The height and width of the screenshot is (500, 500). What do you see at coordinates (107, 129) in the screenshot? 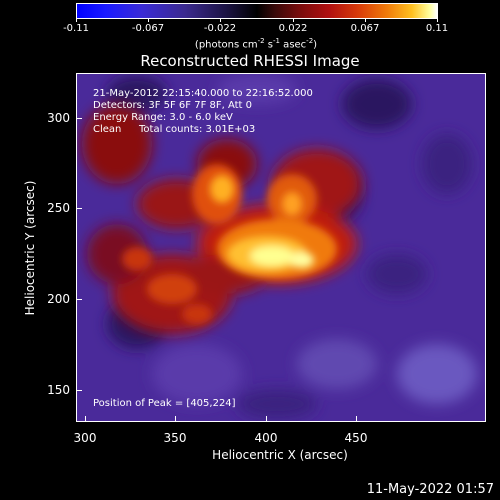
I see `info-method: Clean` at bounding box center [107, 129].